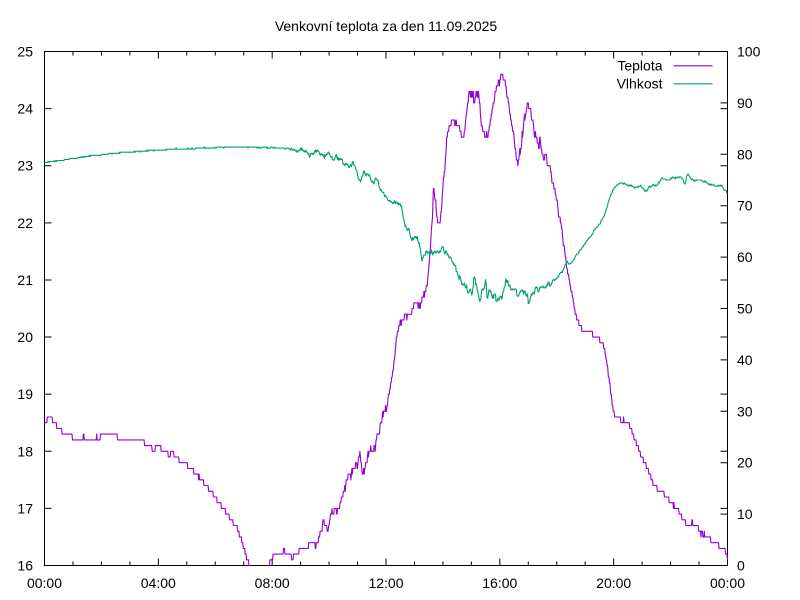  What do you see at coordinates (613, 583) in the screenshot?
I see `svg-text: 20:00` at bounding box center [613, 583].